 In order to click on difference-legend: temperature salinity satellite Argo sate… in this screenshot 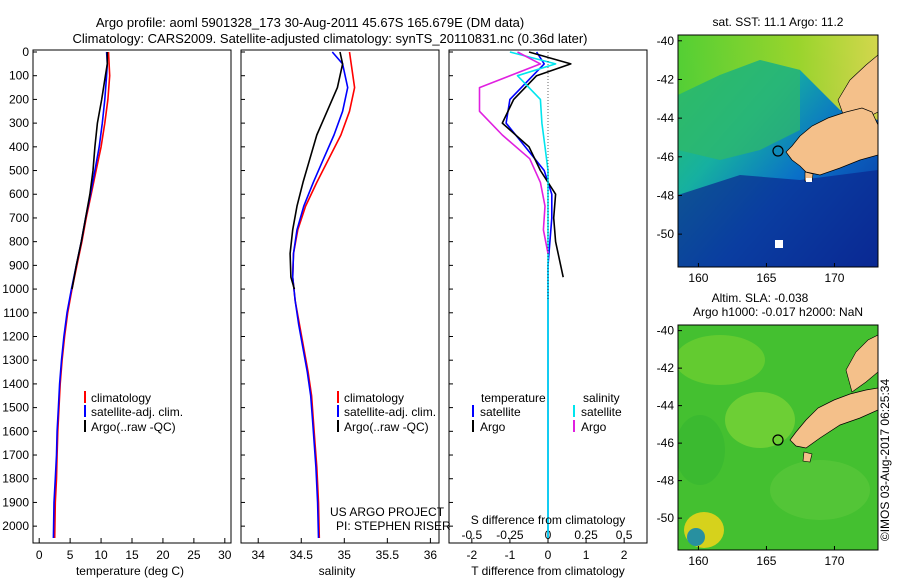, I will do `click(547, 412)`.